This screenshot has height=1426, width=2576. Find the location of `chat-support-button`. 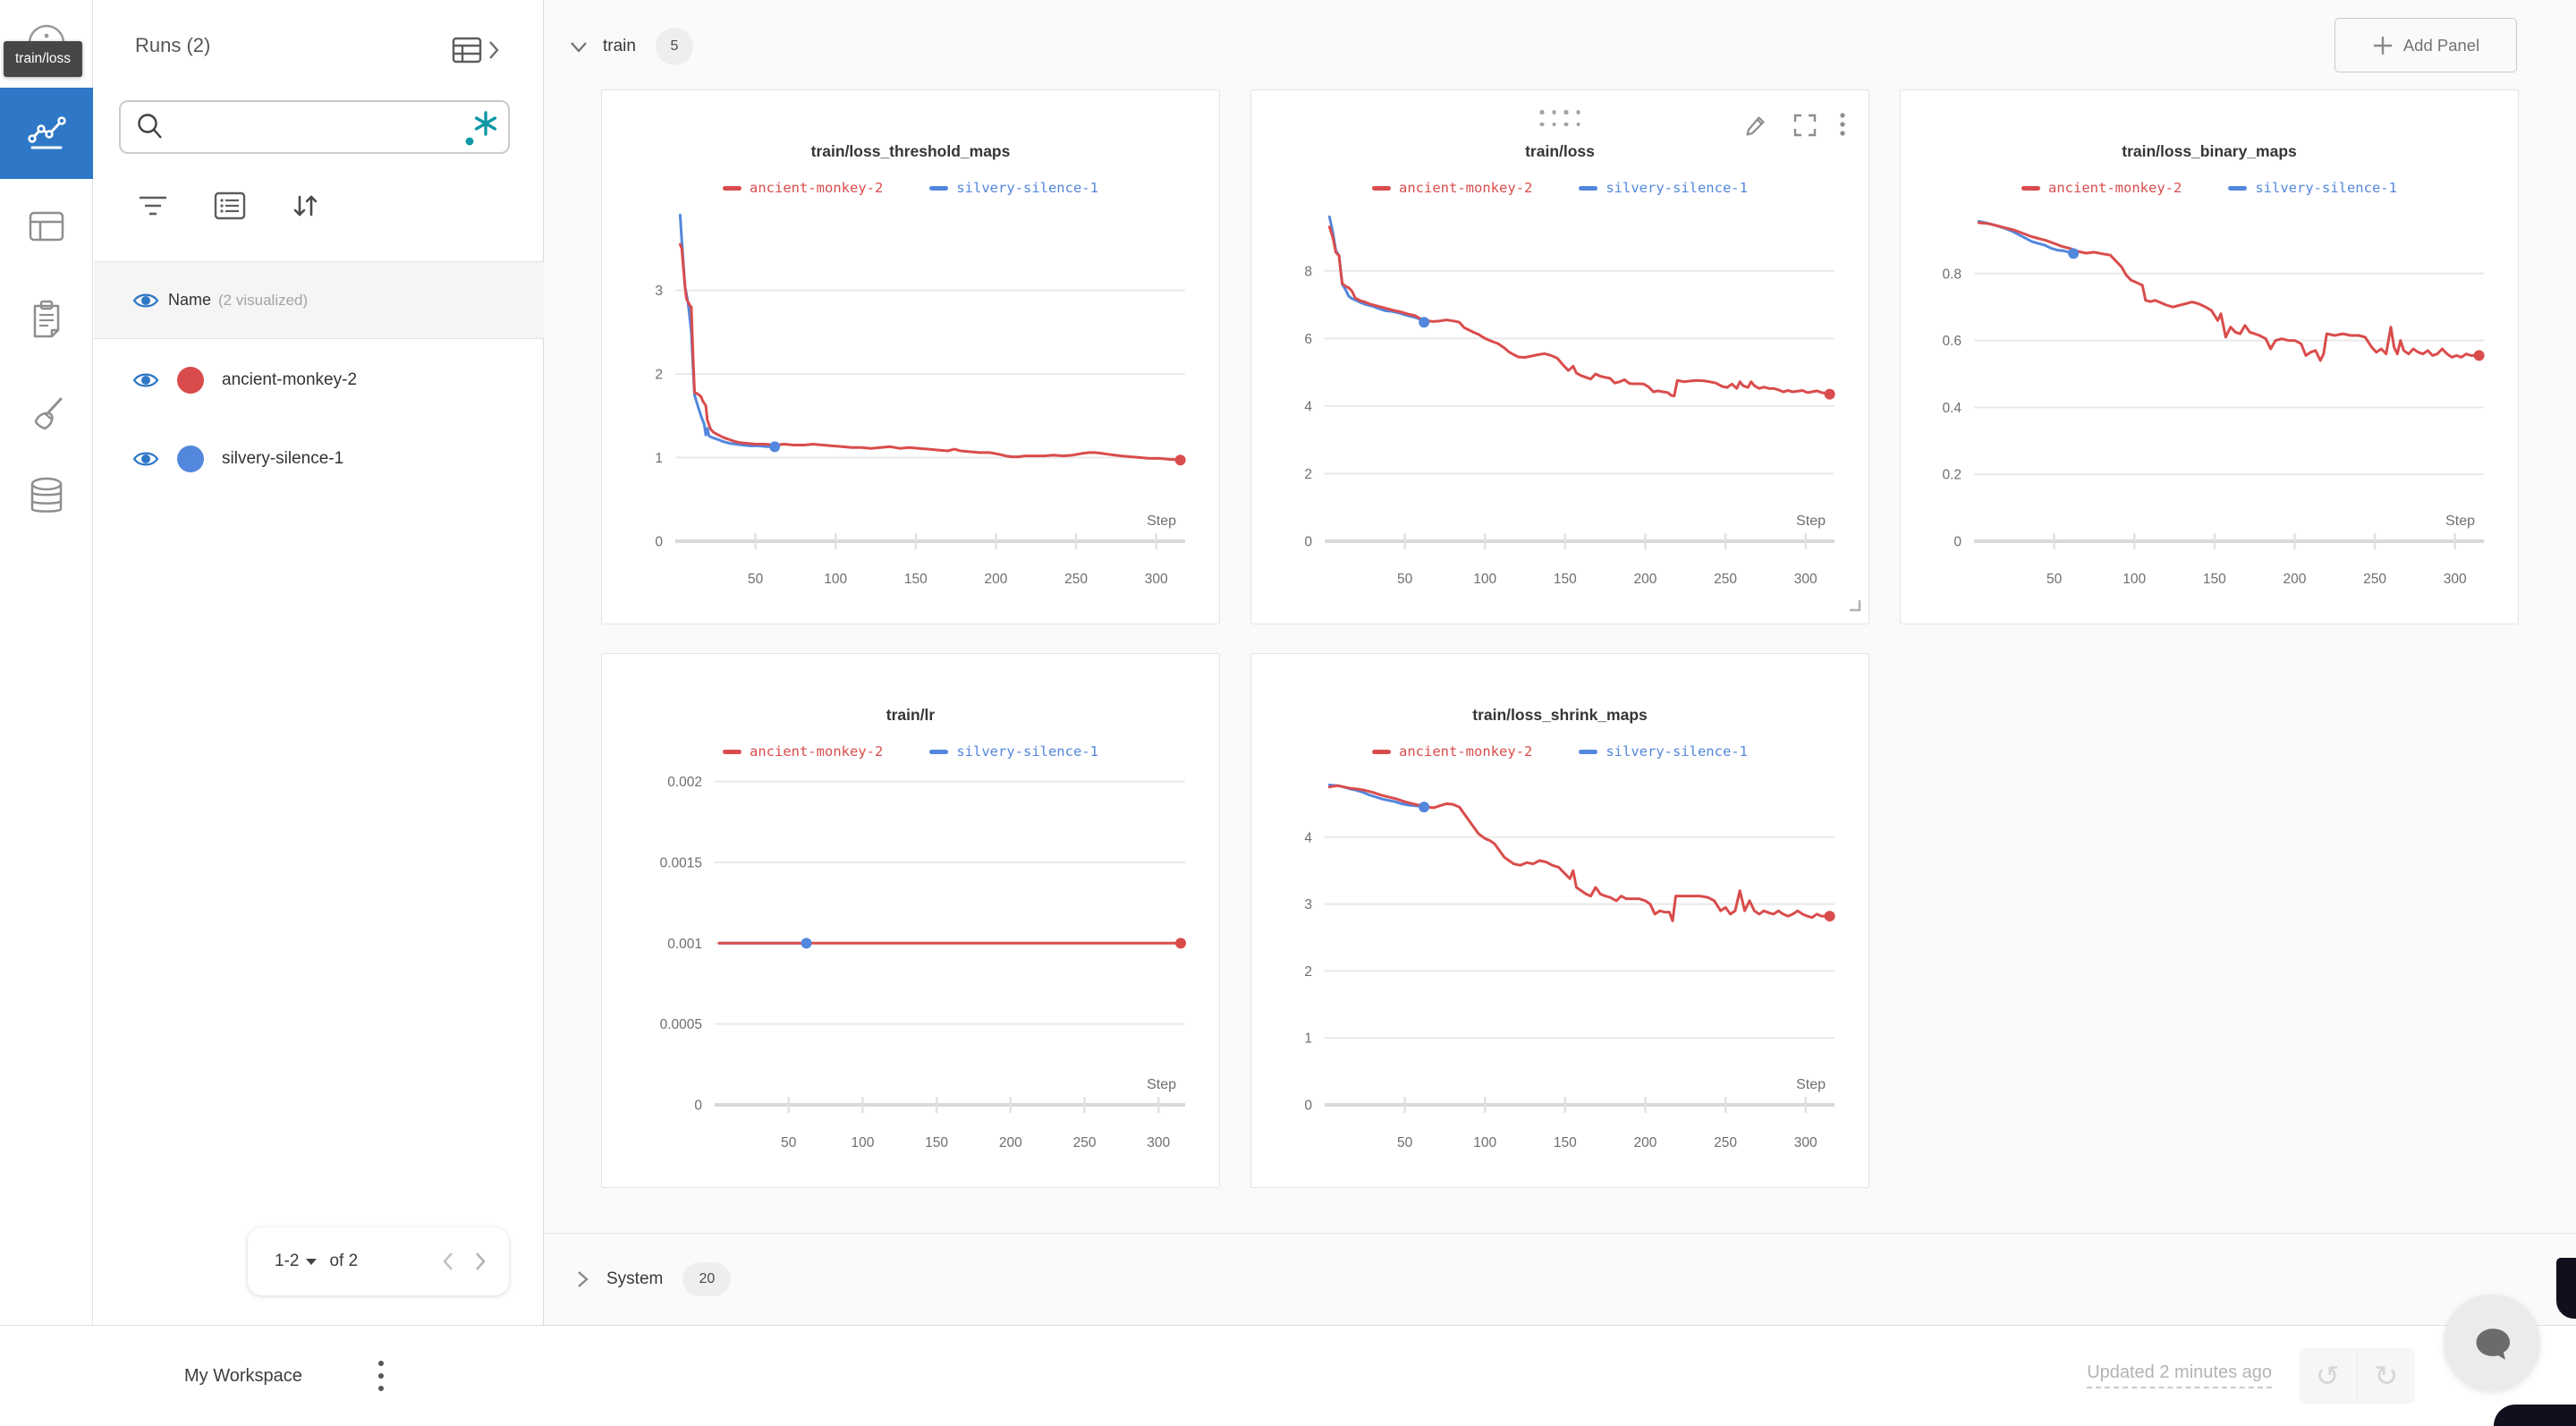

chat-support-button is located at coordinates (2492, 1343).